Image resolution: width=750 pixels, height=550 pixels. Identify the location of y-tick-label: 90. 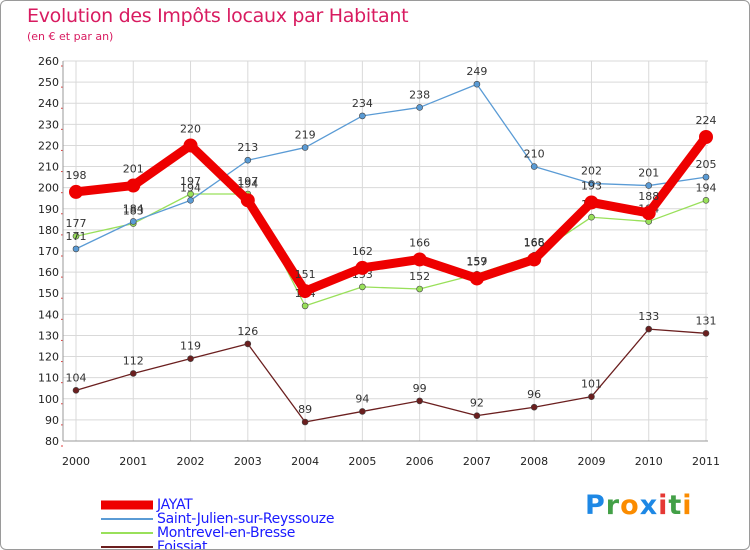
(52, 420).